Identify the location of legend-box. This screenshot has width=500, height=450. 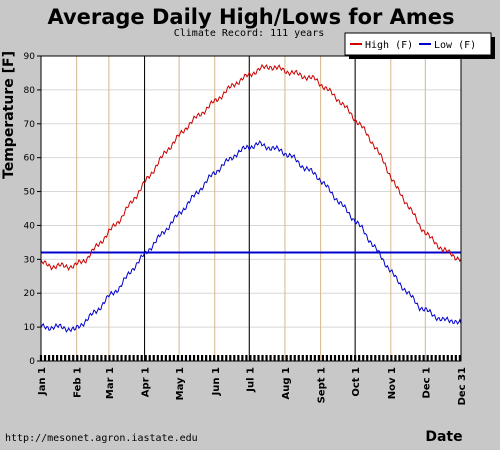
(418, 44).